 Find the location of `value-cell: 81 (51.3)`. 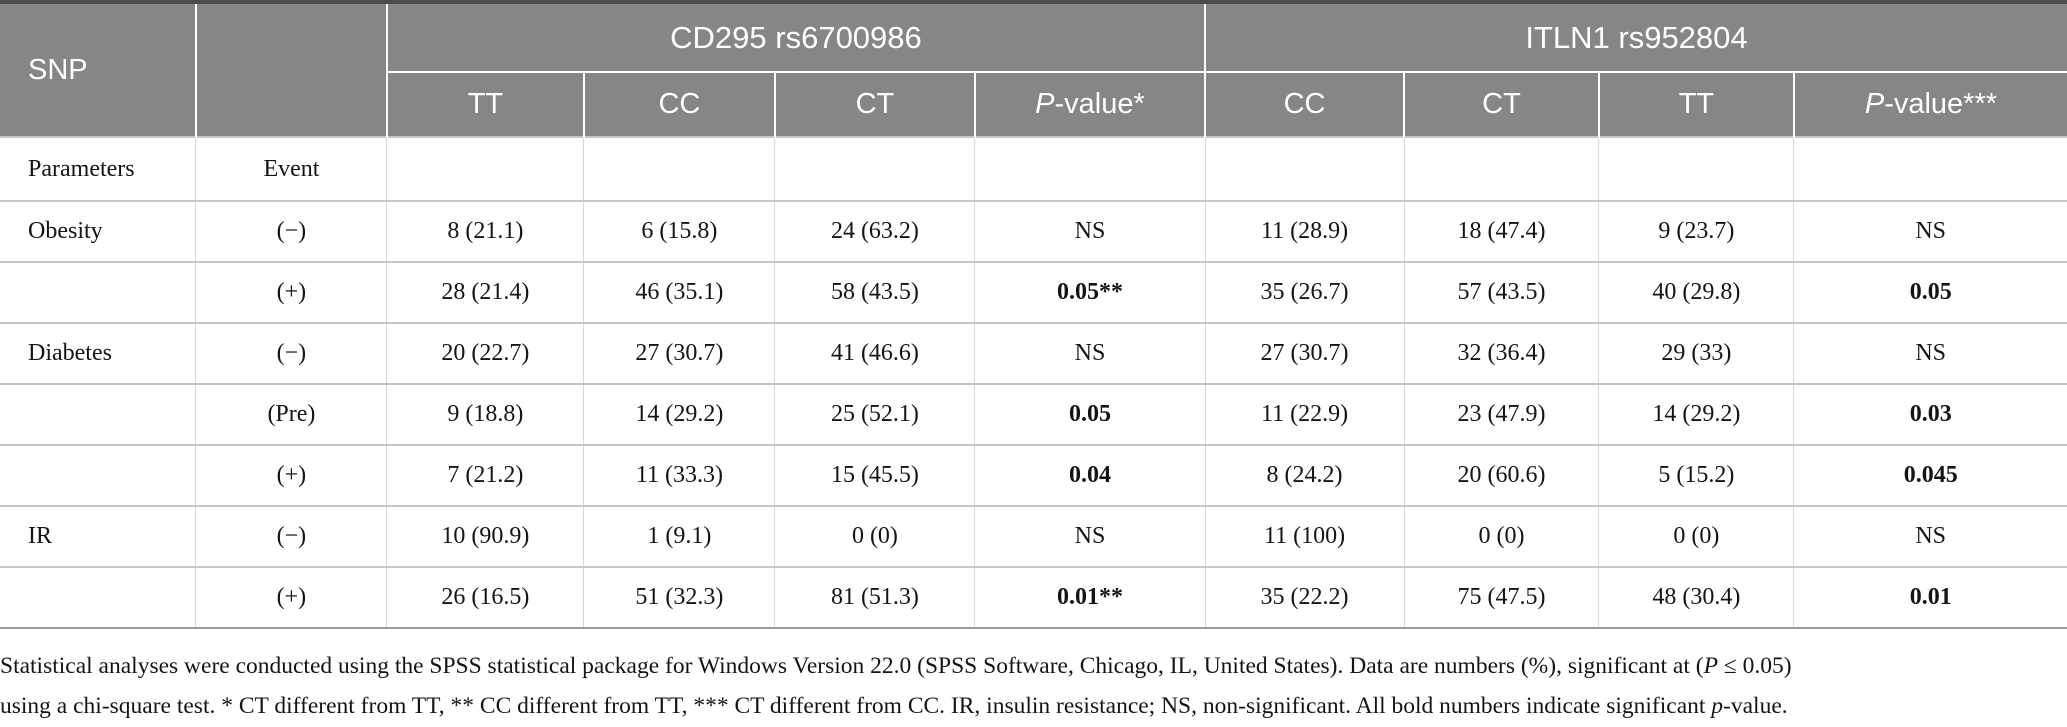

value-cell: 81 (51.3) is located at coordinates (874, 597).